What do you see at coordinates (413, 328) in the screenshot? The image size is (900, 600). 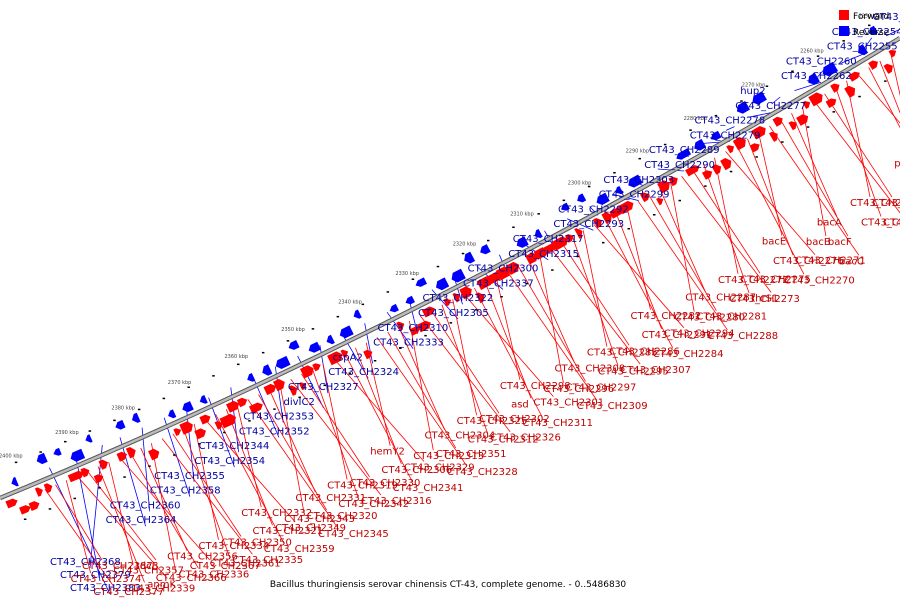 I see `reverse-gene-label: CT43_CH2310` at bounding box center [413, 328].